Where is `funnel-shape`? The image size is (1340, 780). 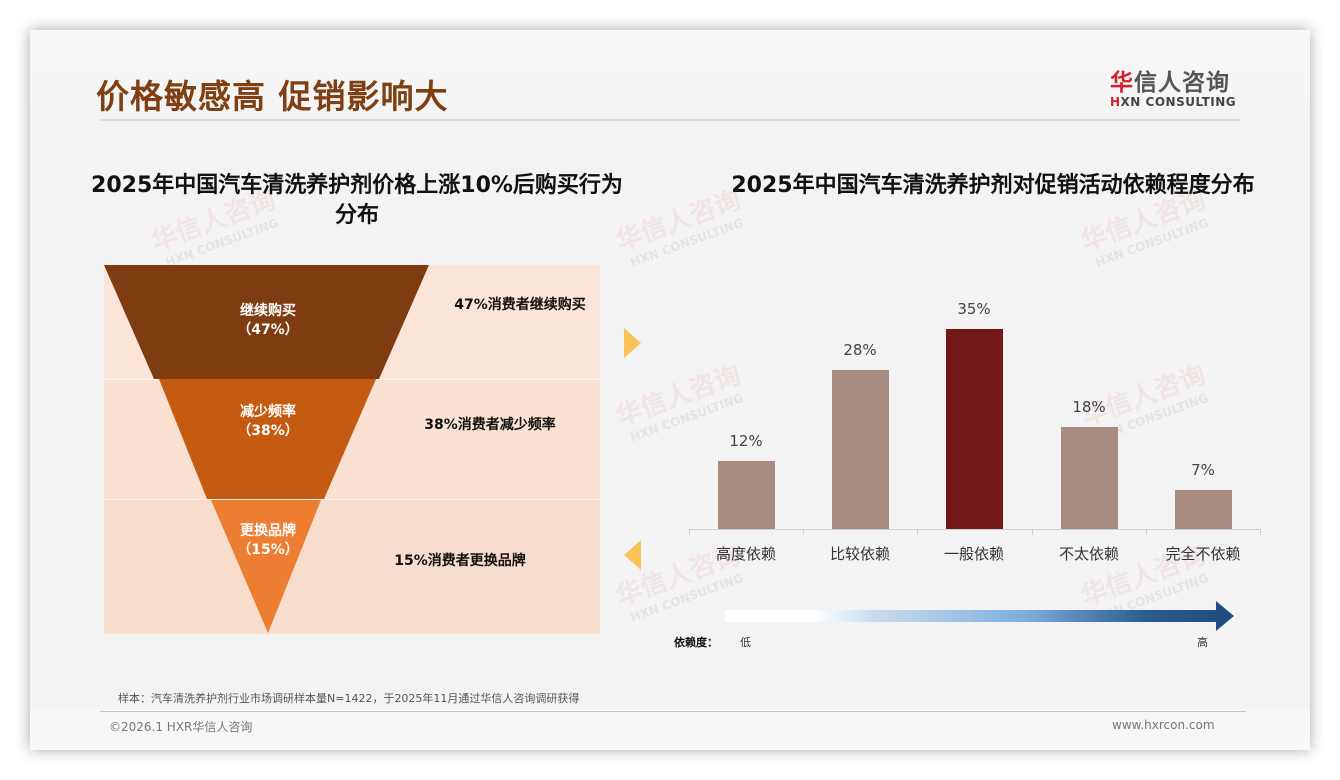
funnel-shape is located at coordinates (266, 449).